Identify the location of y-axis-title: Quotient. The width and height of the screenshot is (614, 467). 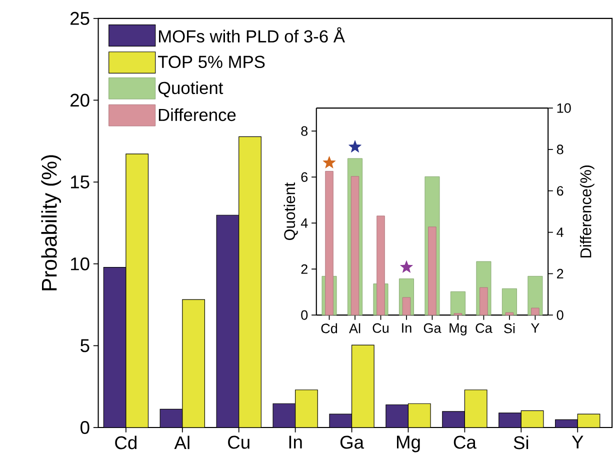
(291, 211).